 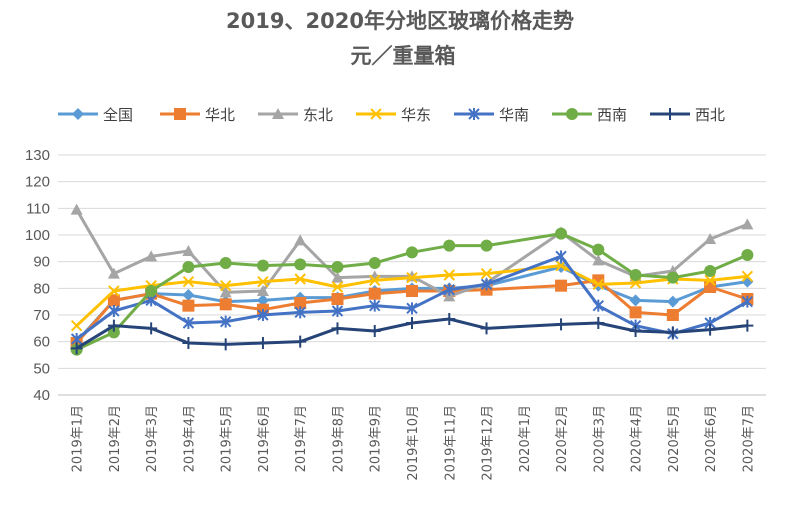 What do you see at coordinates (41, 395) in the screenshot?
I see `y-tick-label: 40` at bounding box center [41, 395].